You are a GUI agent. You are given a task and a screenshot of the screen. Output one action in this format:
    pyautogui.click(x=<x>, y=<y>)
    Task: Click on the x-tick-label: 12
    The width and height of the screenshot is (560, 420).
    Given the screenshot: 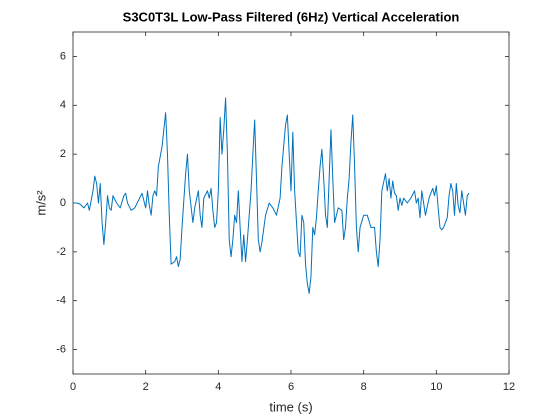 What is the action you would take?
    pyautogui.click(x=509, y=387)
    